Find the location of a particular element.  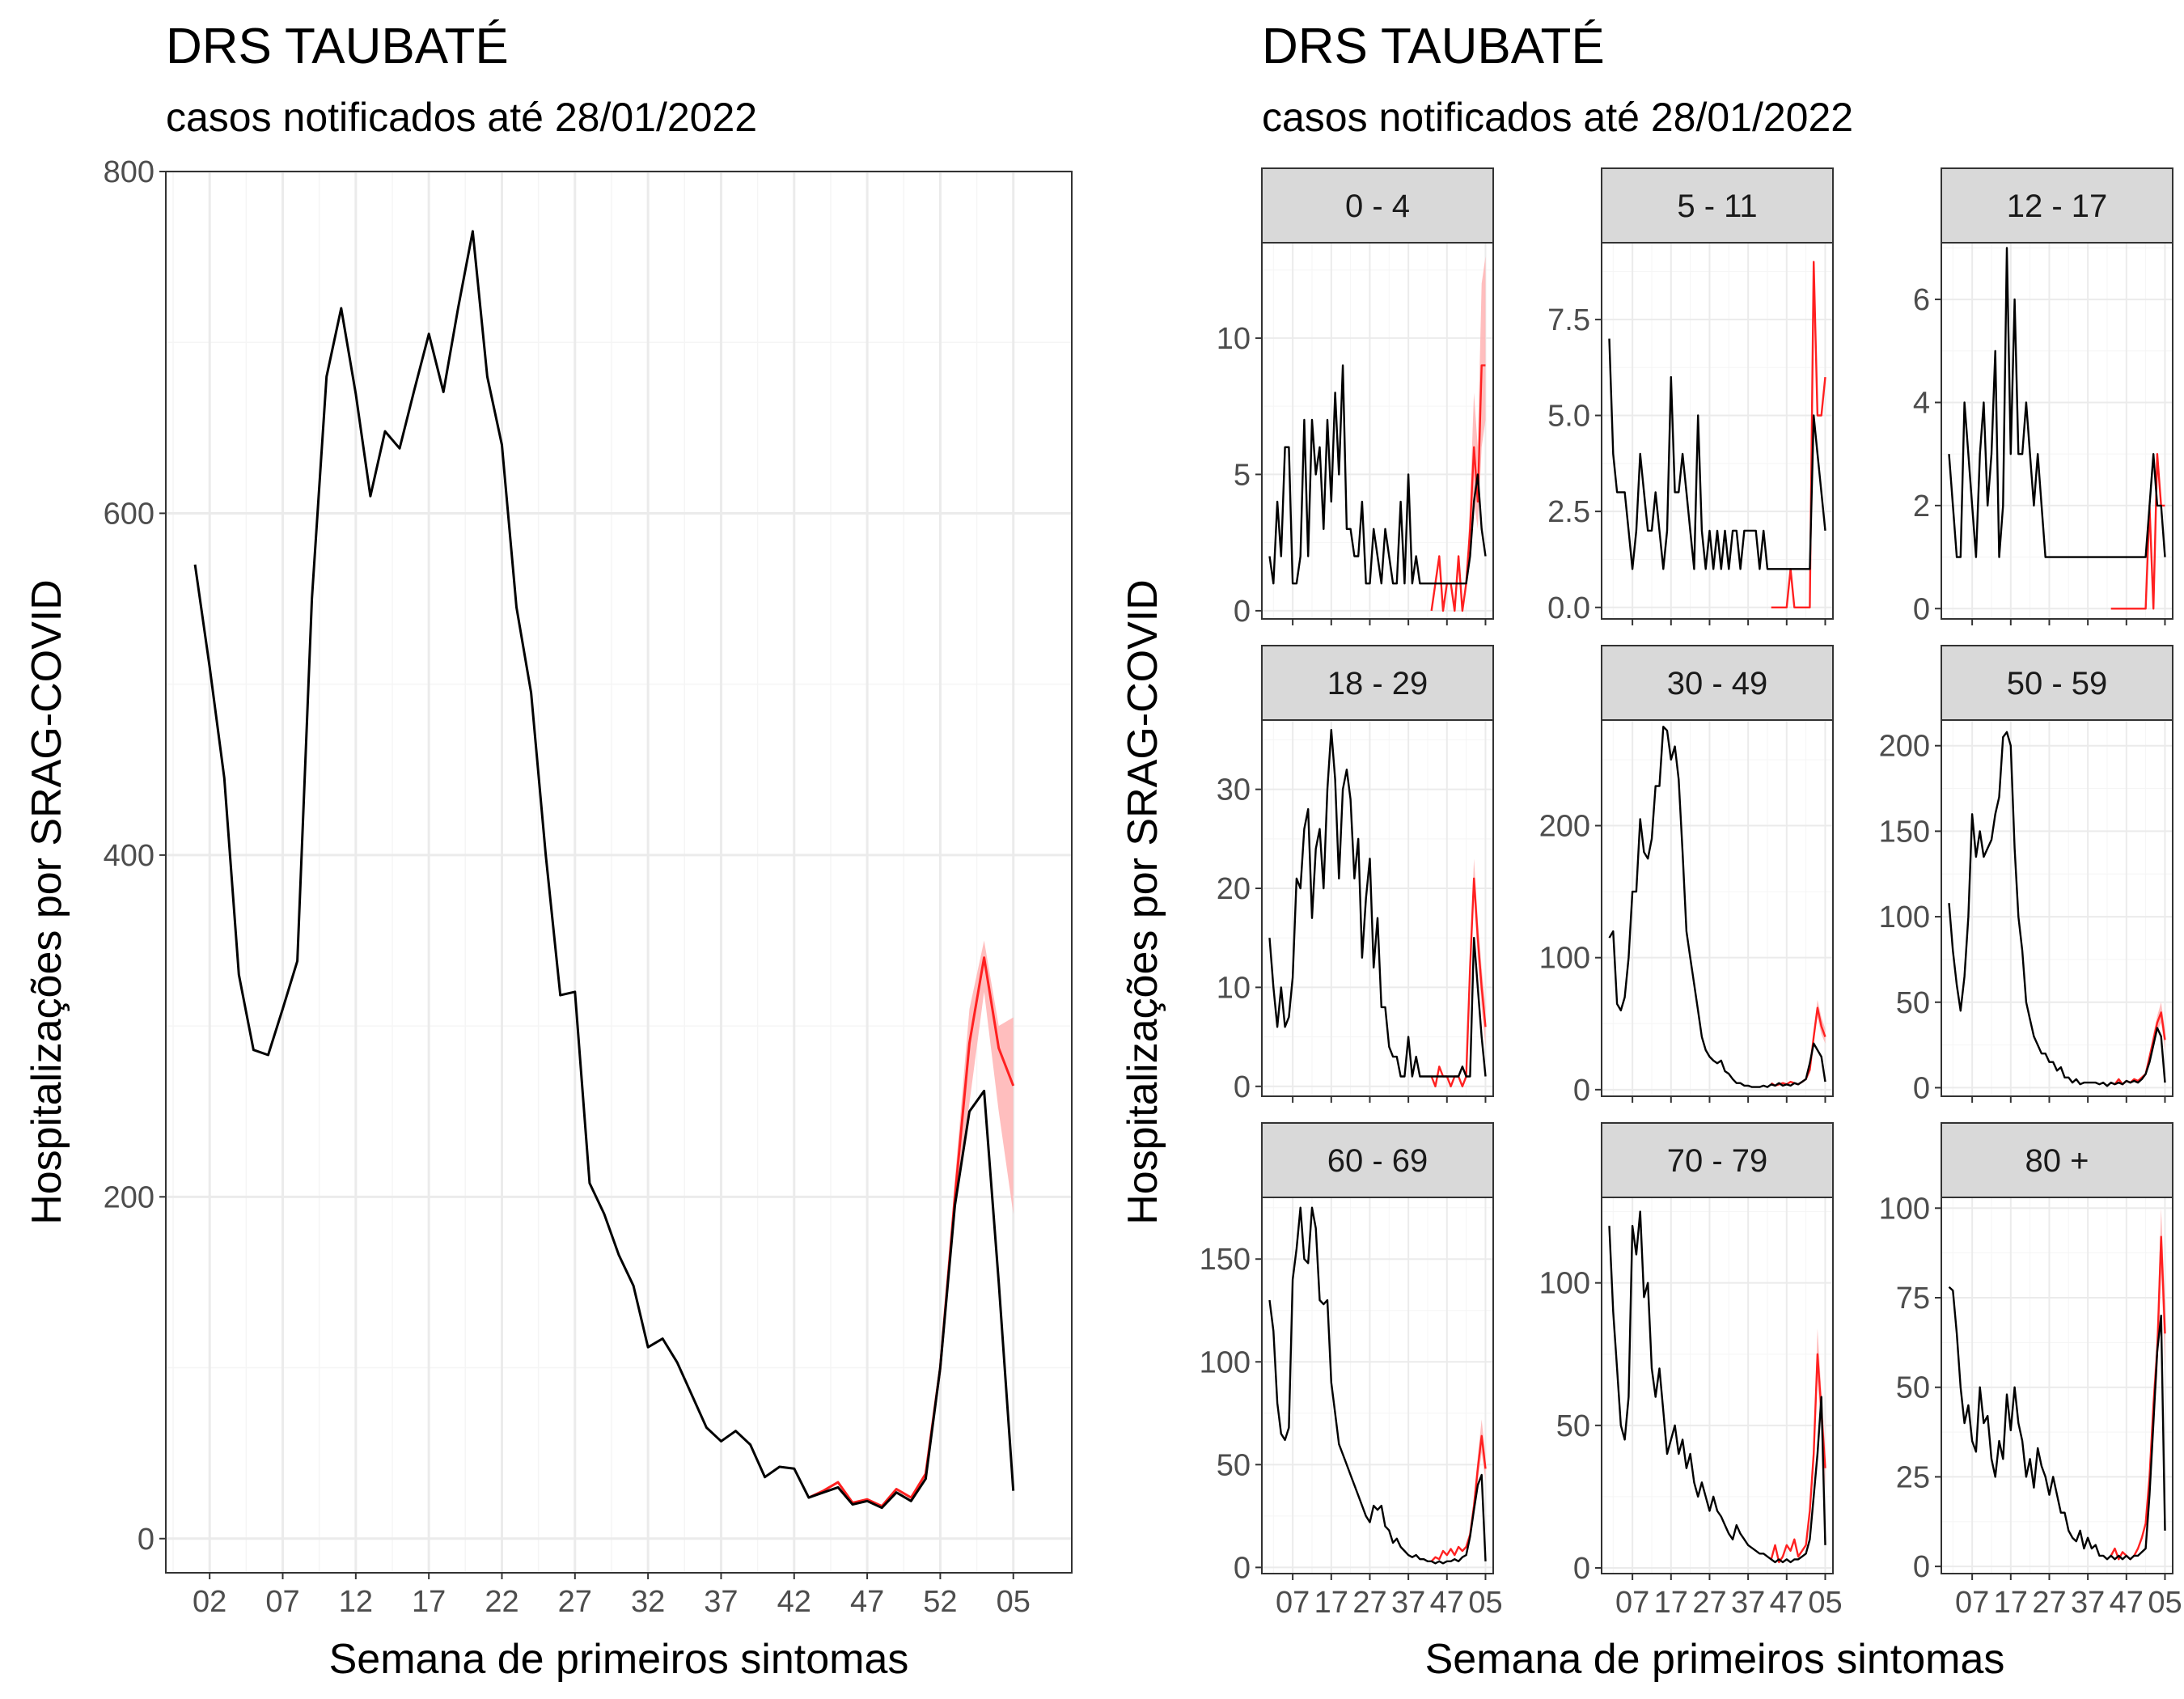

facet-y-tick-label: 20 is located at coordinates (1234, 889).